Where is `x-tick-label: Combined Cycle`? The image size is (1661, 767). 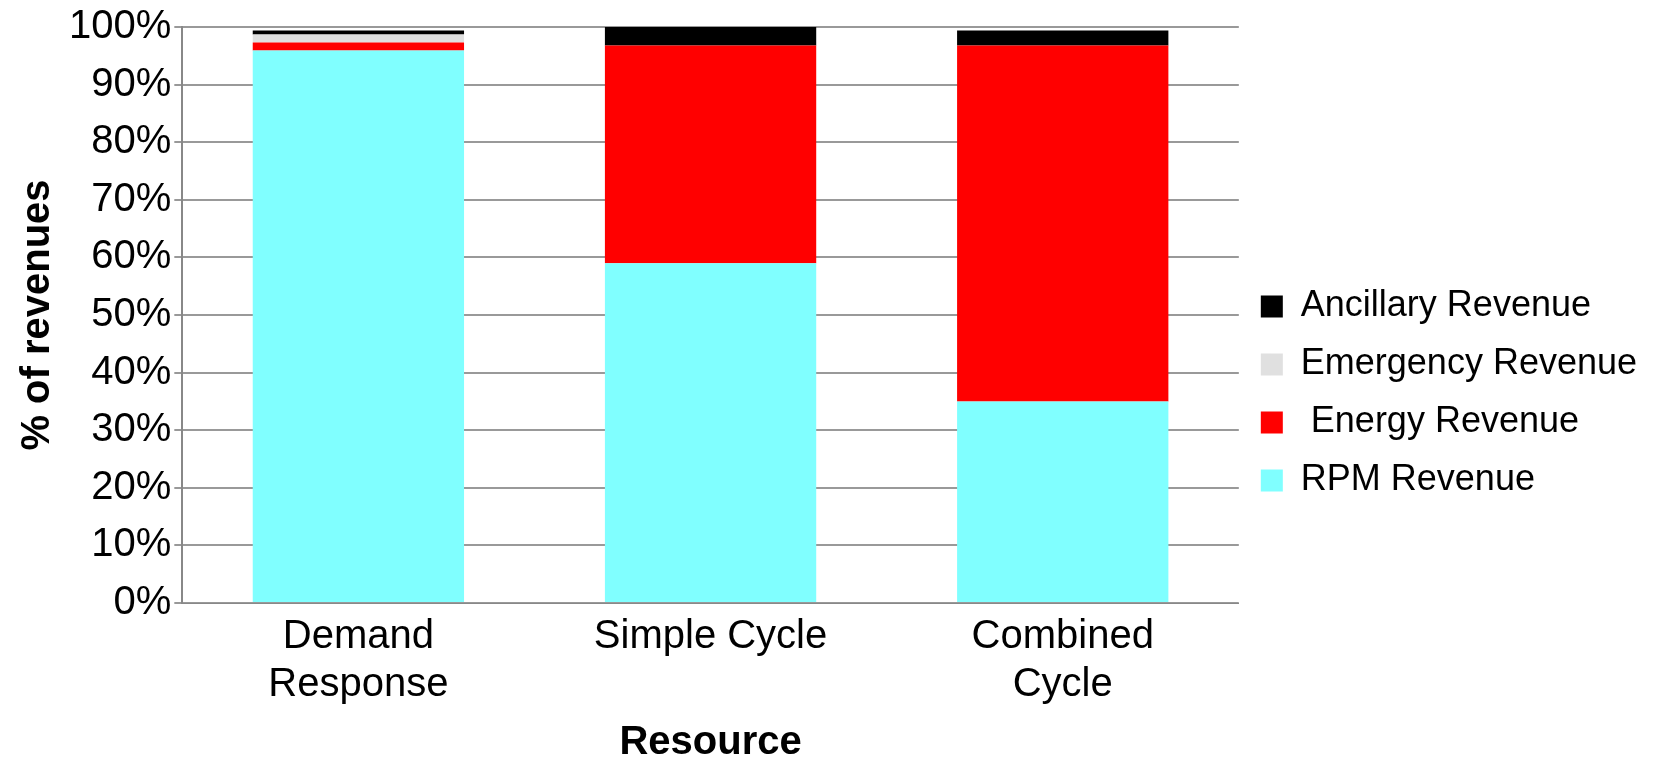
x-tick-label: Combined Cycle is located at coordinates (1062, 658).